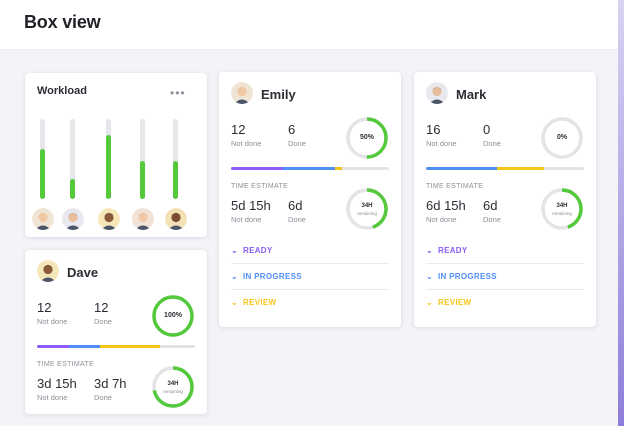 The height and width of the screenshot is (426, 624). What do you see at coordinates (446, 205) in the screenshot?
I see `estimate-not-done: 6d 15h` at bounding box center [446, 205].